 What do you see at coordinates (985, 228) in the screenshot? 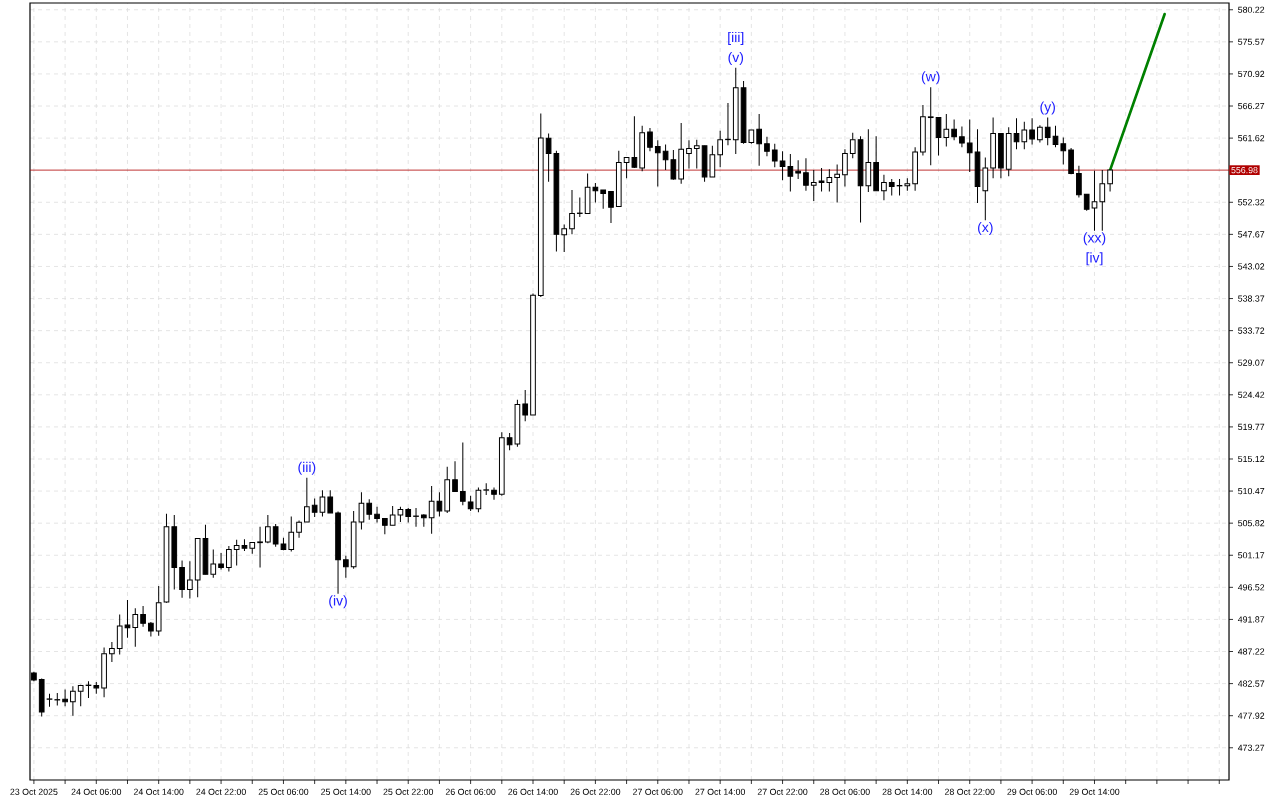
I see `annotation: (x)` at bounding box center [985, 228].